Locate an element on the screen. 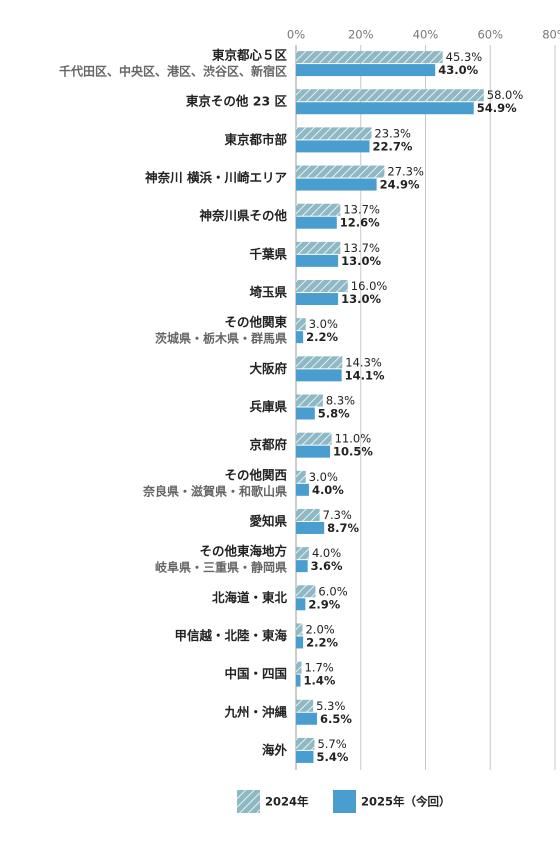 This screenshot has width=560, height=844. category-label: 千葉県 is located at coordinates (268, 253).